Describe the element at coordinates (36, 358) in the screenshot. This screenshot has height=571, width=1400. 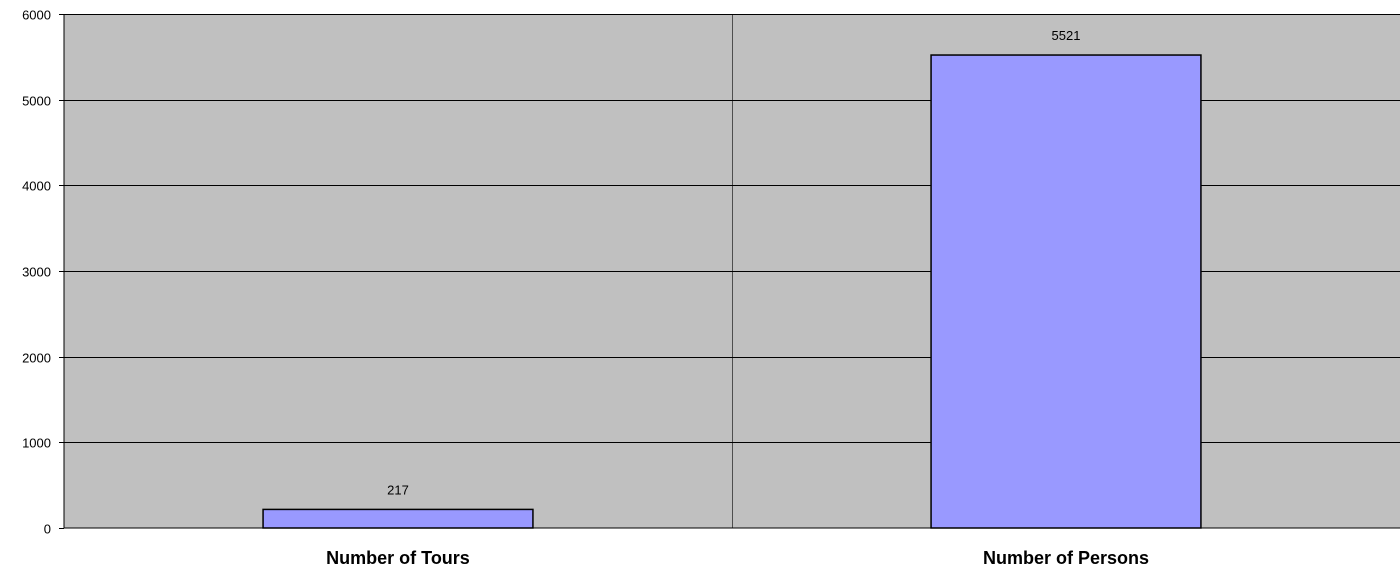
I see `y-tick-label: 2000` at that location.